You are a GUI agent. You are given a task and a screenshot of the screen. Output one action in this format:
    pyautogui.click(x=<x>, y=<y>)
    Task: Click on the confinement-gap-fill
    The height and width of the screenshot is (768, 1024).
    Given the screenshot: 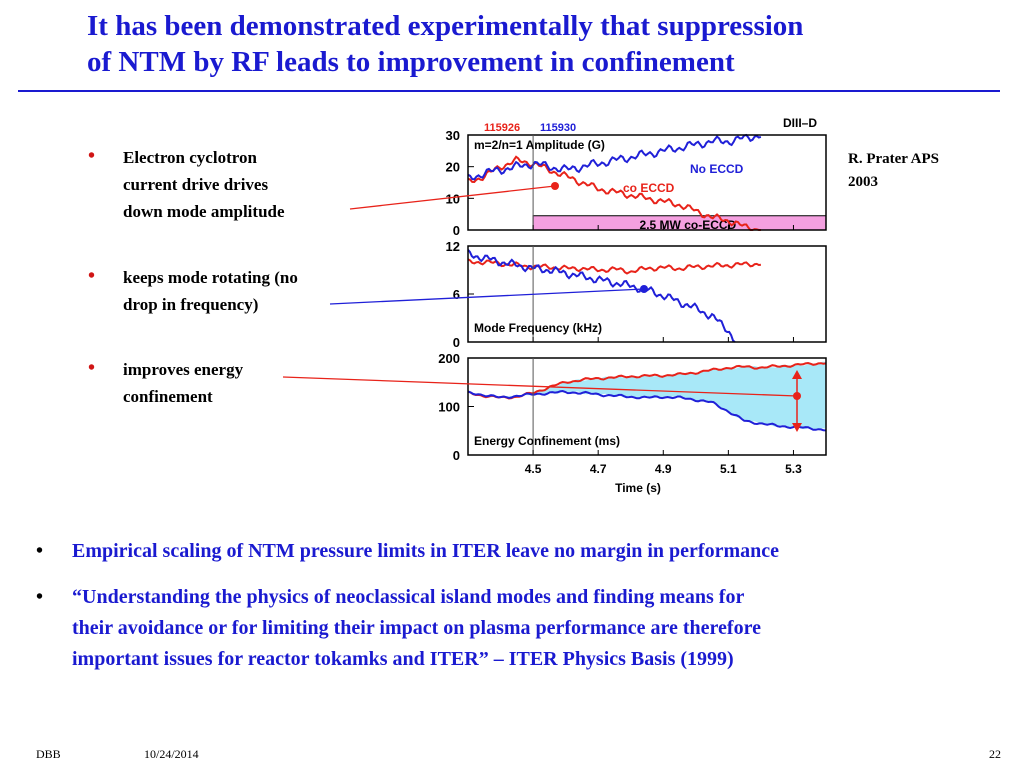 What is the action you would take?
    pyautogui.click(x=647, y=395)
    